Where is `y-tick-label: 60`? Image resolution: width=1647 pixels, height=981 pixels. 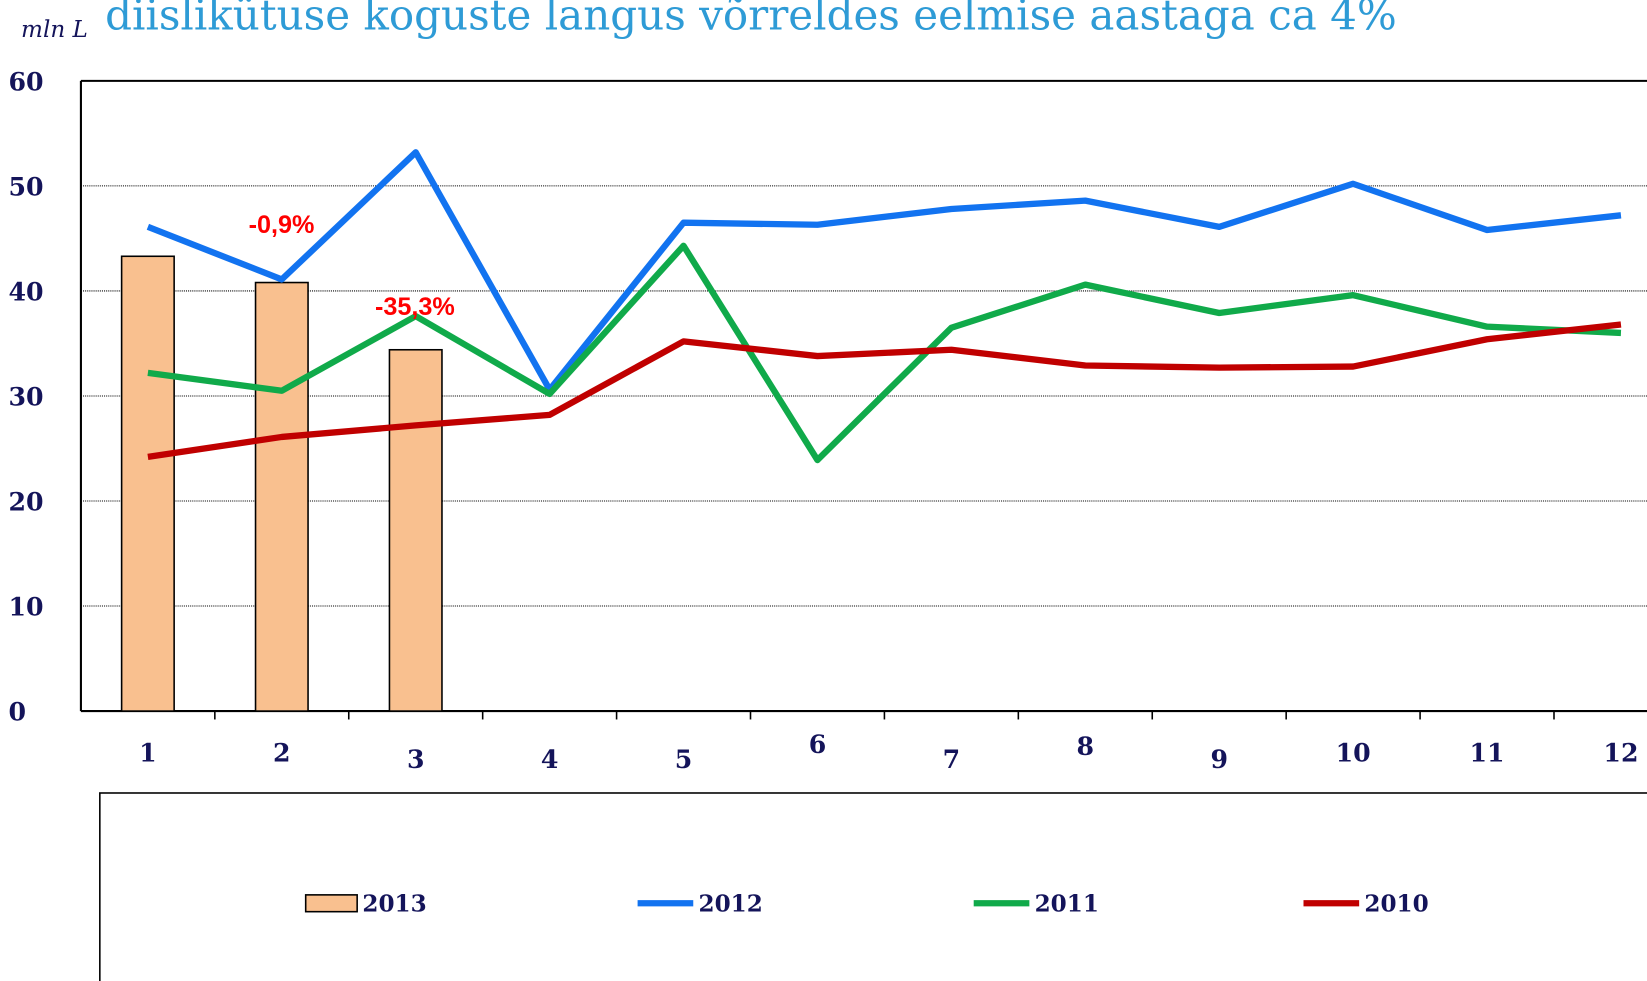 y-tick-label: 60 is located at coordinates (25, 81).